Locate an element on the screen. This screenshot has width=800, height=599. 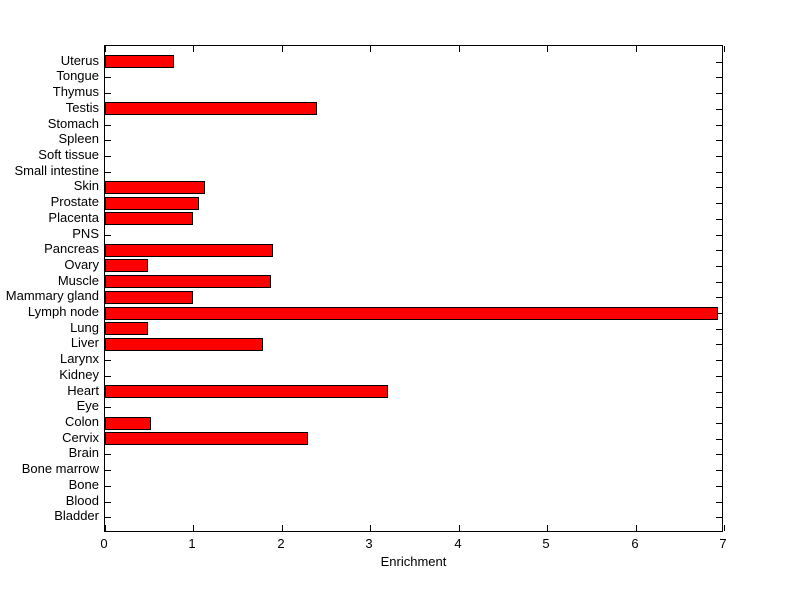
x-tick-label: 2 is located at coordinates (281, 543).